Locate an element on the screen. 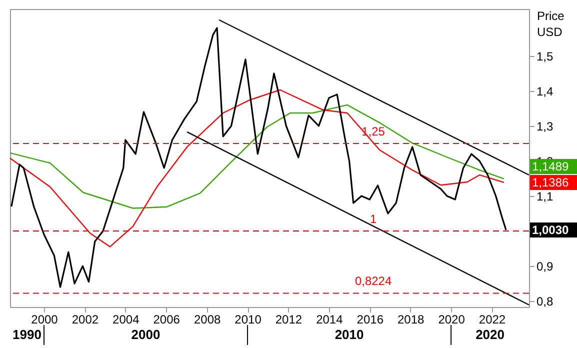 The width and height of the screenshot is (577, 348). ref-line-label: 1,25 is located at coordinates (374, 131).